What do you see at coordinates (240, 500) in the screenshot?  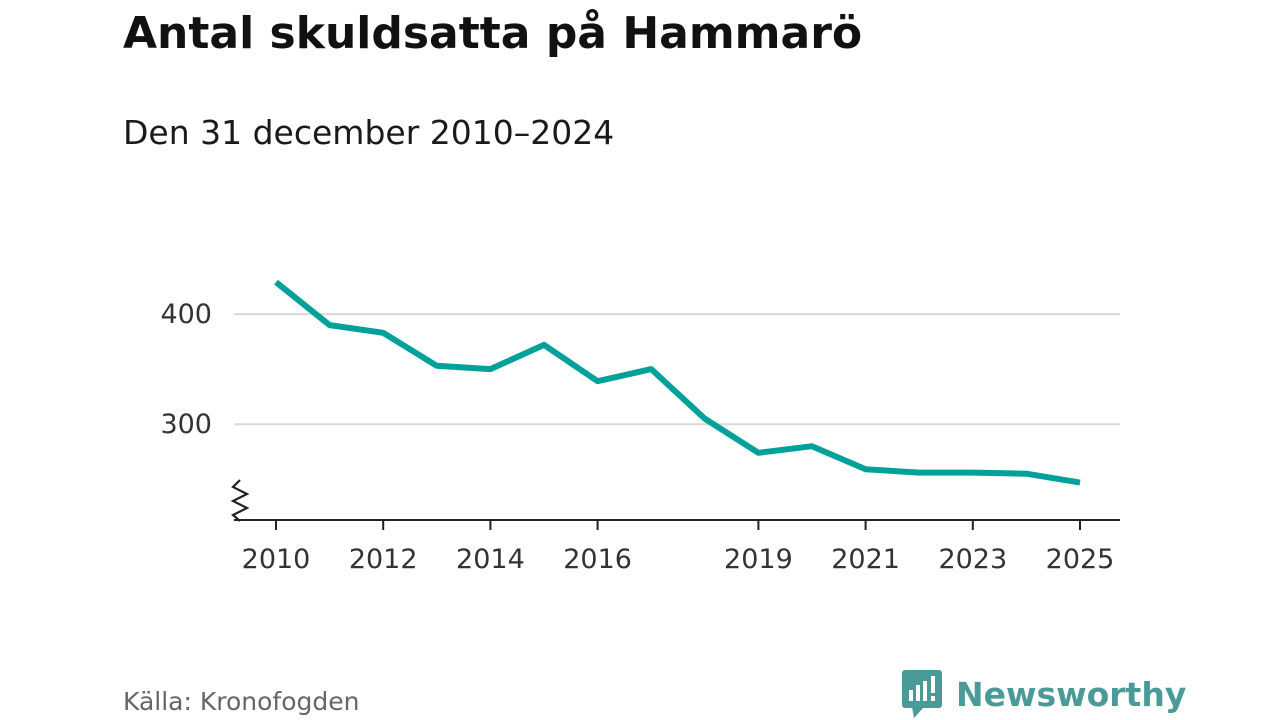 I see `axis-break-icon` at bounding box center [240, 500].